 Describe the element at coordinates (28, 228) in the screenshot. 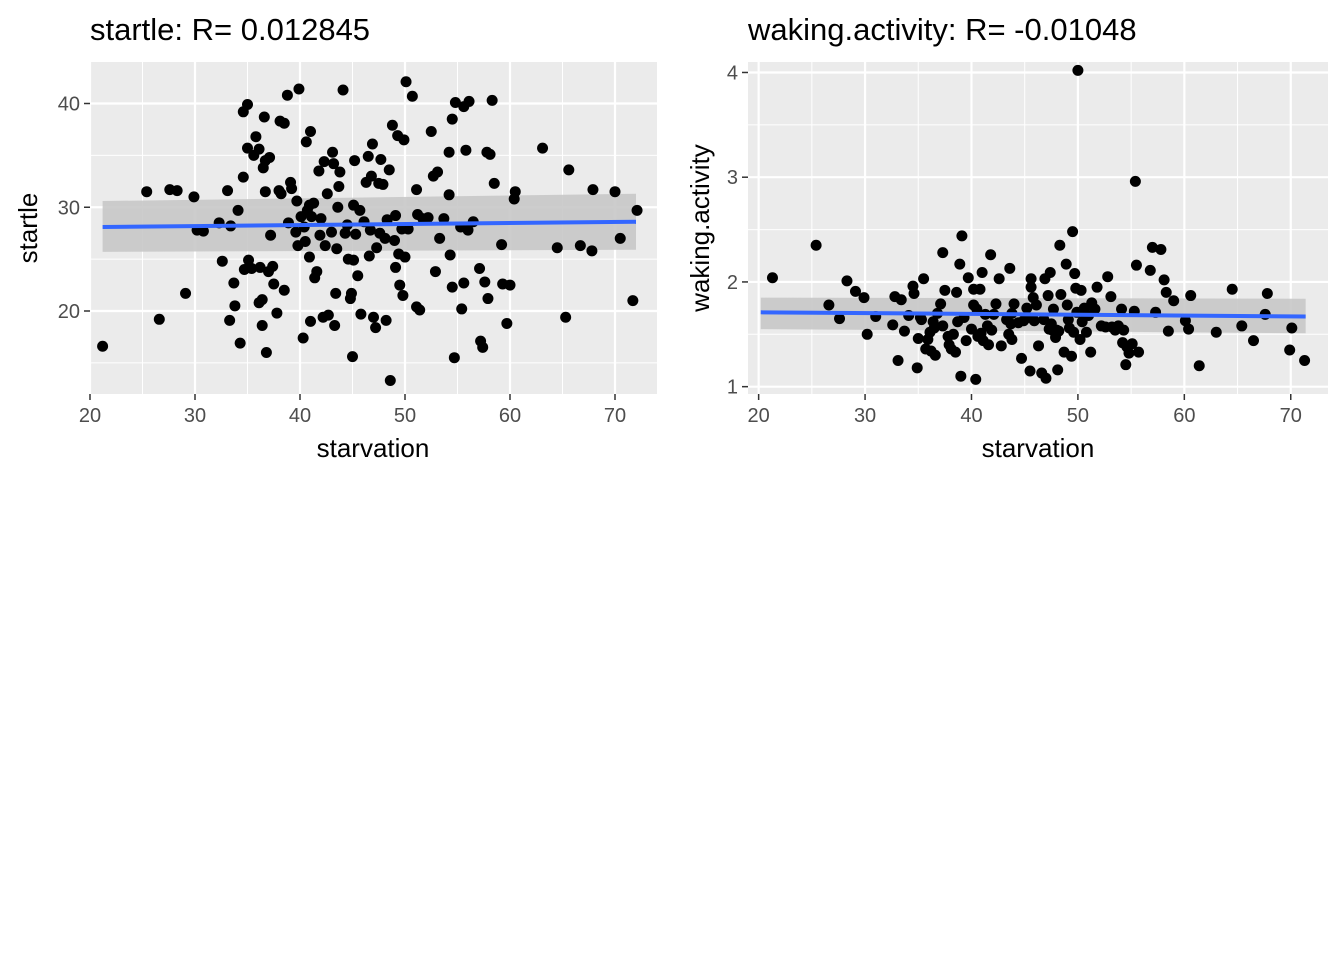

I see `y-axis-label-startle: startle` at that location.